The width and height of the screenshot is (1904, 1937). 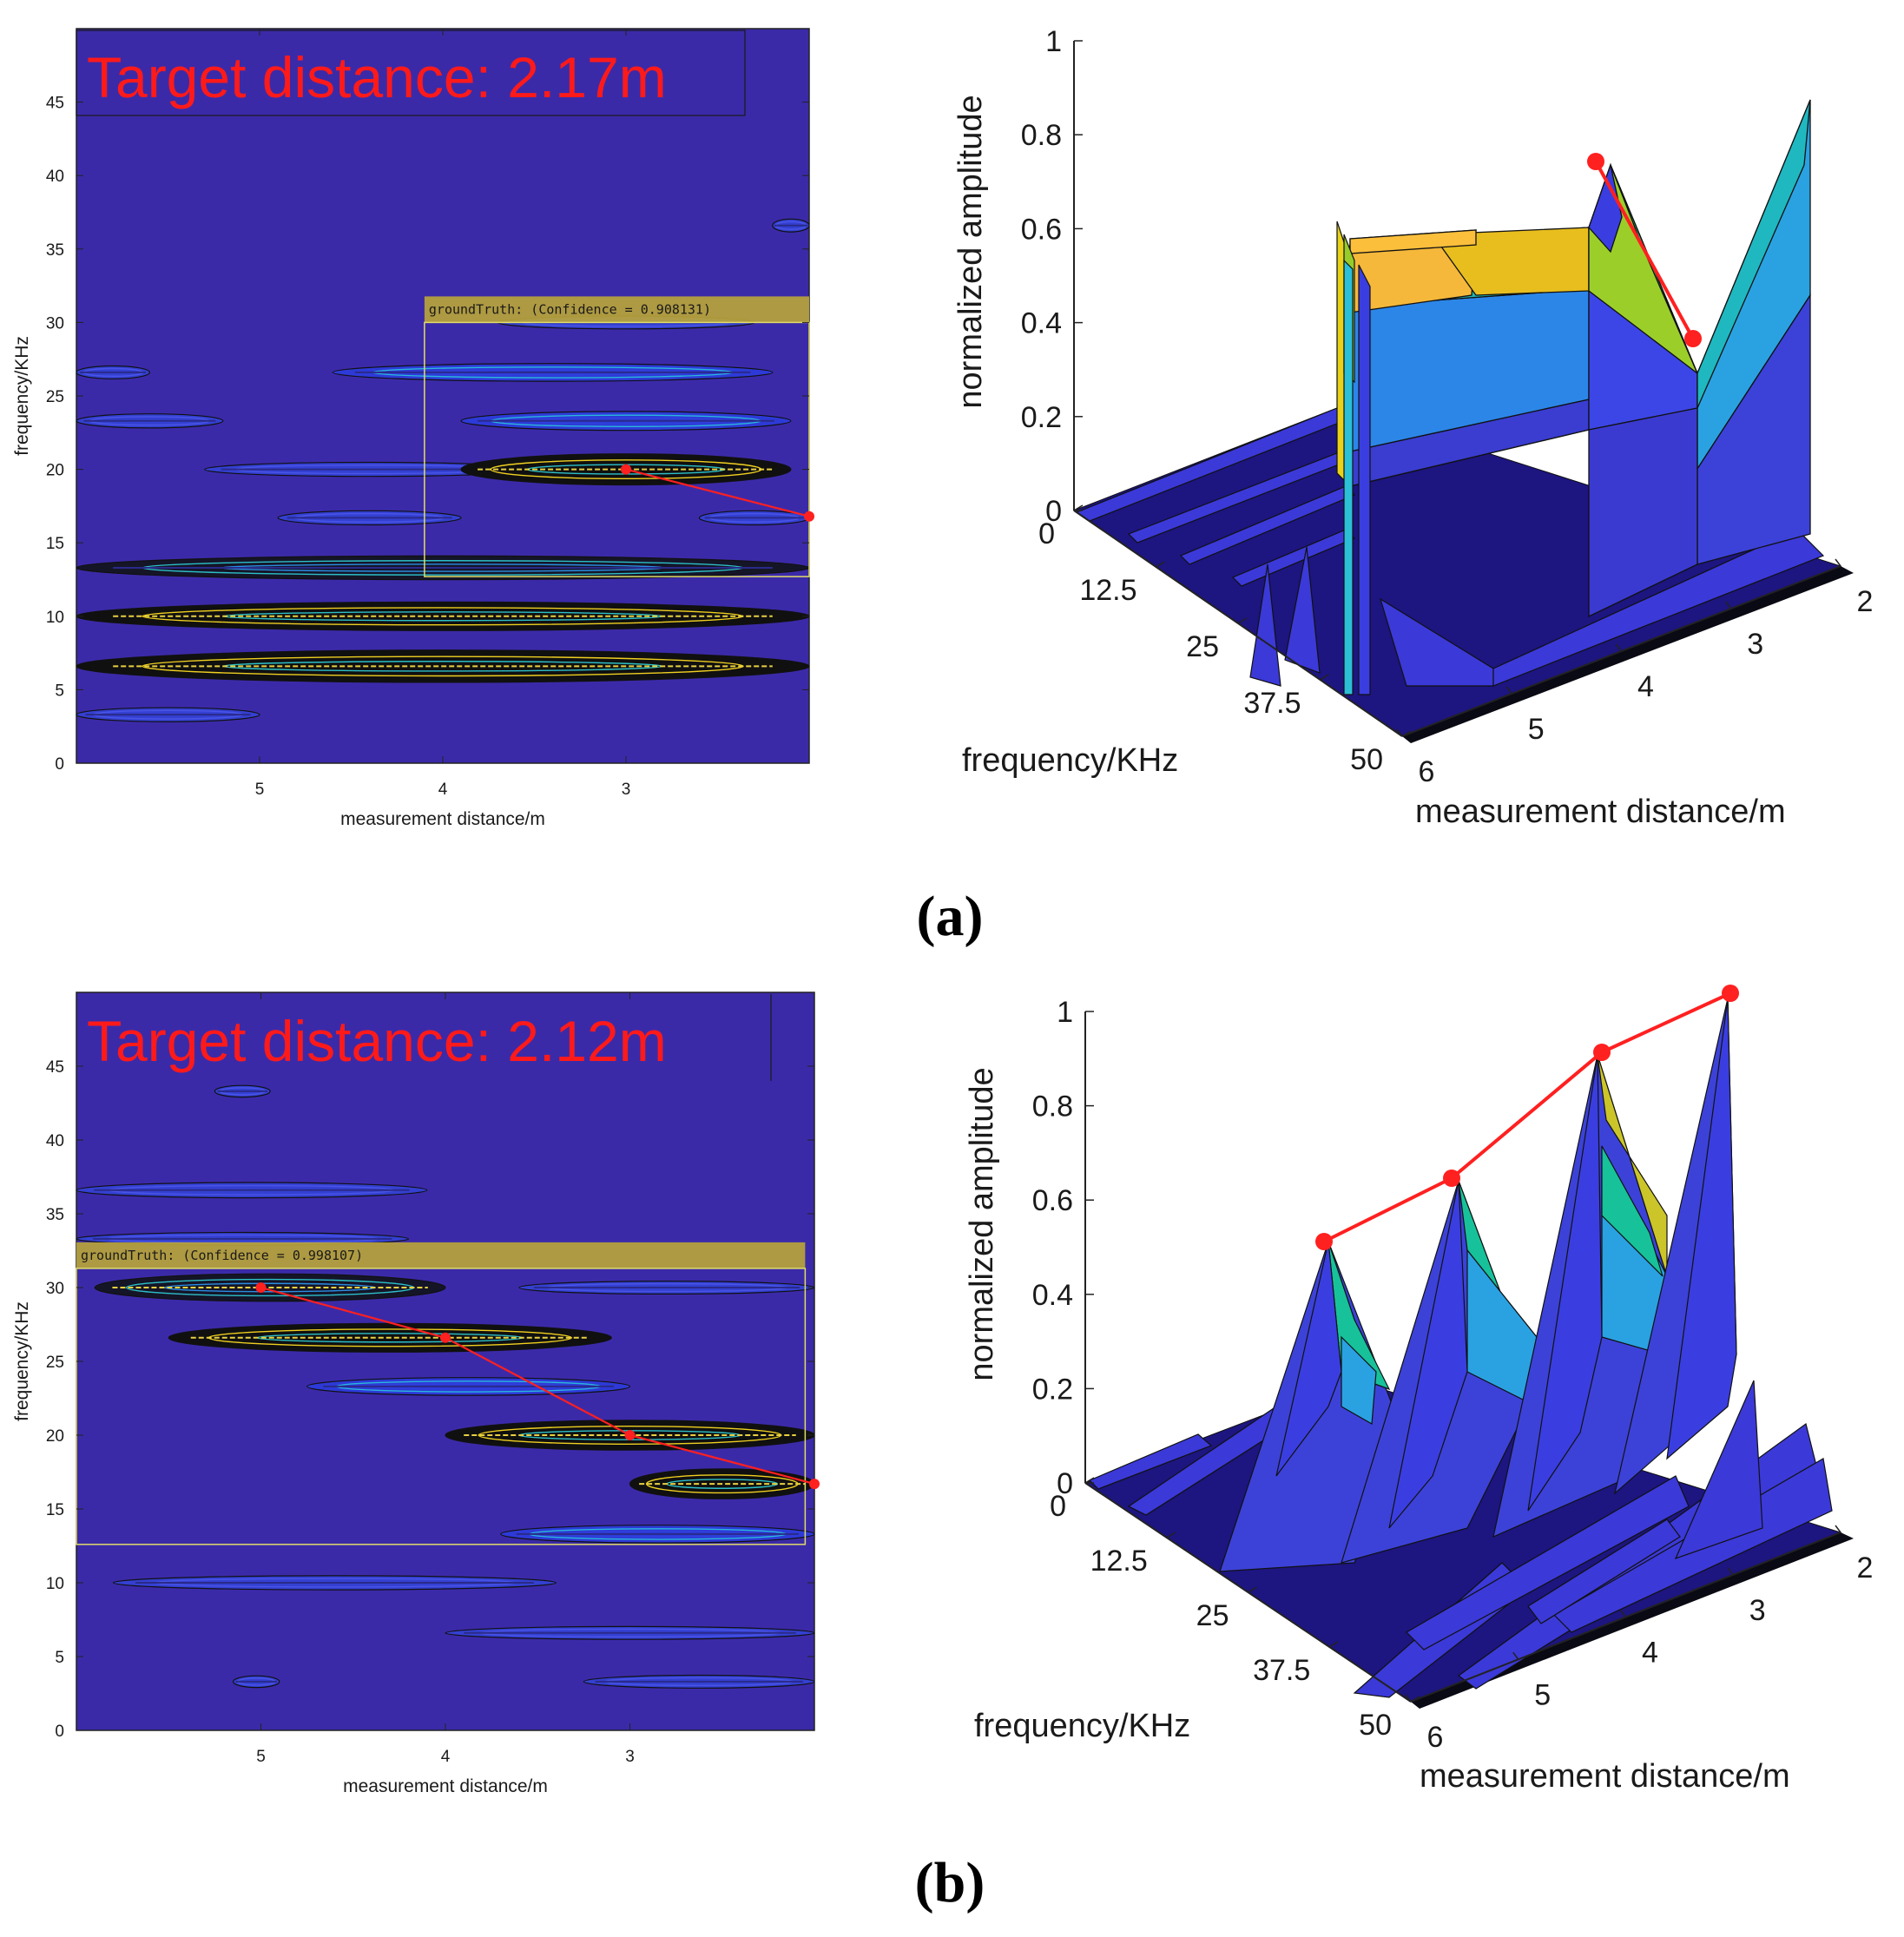 What do you see at coordinates (22, 1361) in the screenshot?
I see `heatmap-b-ylabel: frequency/KHz` at bounding box center [22, 1361].